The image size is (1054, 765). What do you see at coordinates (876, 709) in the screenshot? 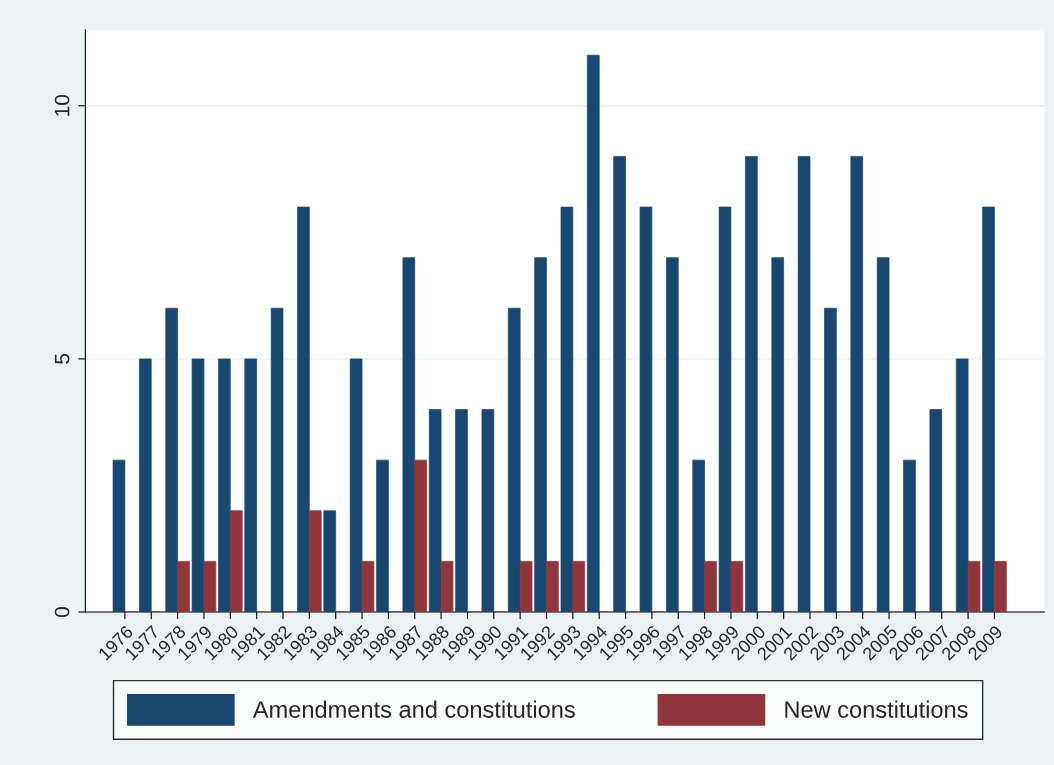
I see `legend-label: New constitutions` at bounding box center [876, 709].